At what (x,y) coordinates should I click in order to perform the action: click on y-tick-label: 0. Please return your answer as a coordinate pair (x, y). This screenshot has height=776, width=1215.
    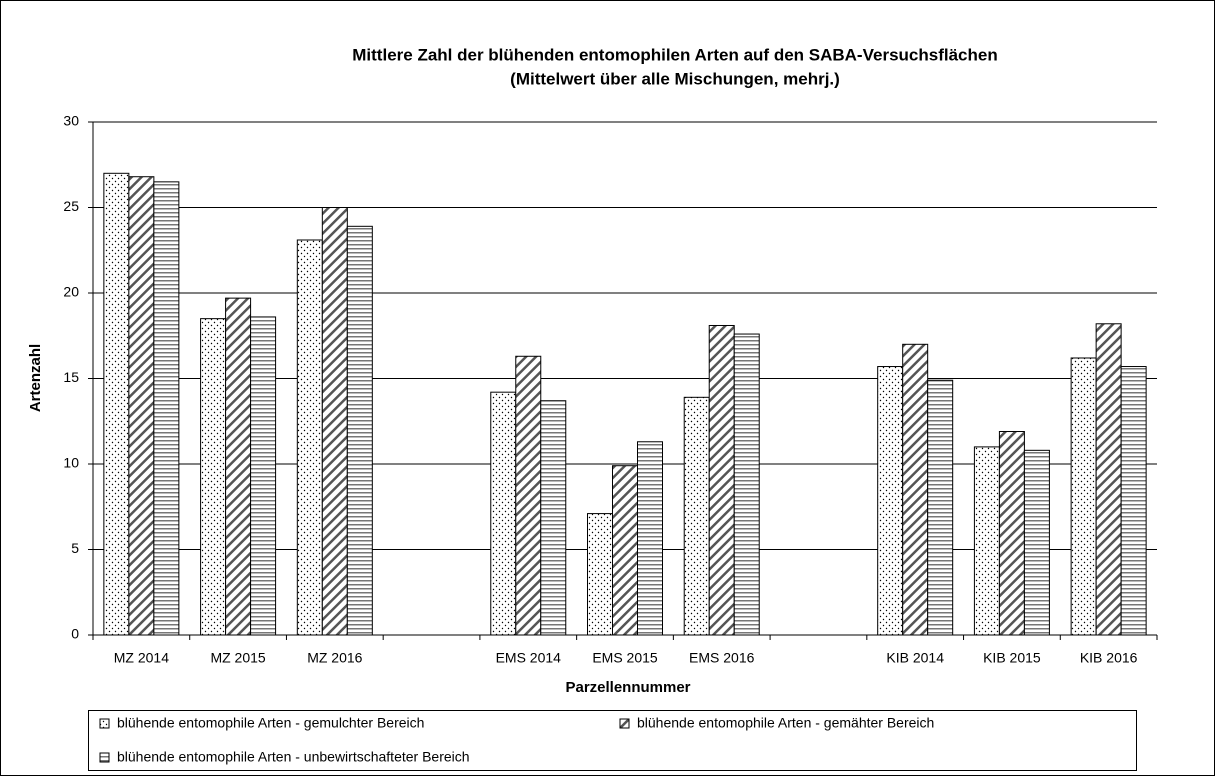
    Looking at the image, I should click on (75, 634).